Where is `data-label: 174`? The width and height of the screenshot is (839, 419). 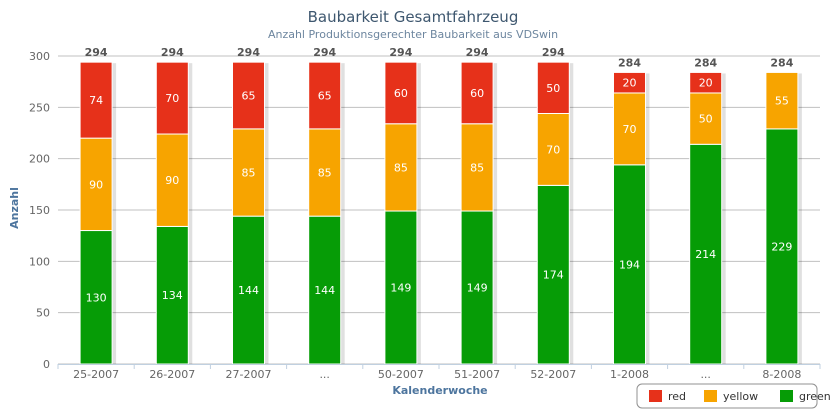 data-label: 174 is located at coordinates (553, 275).